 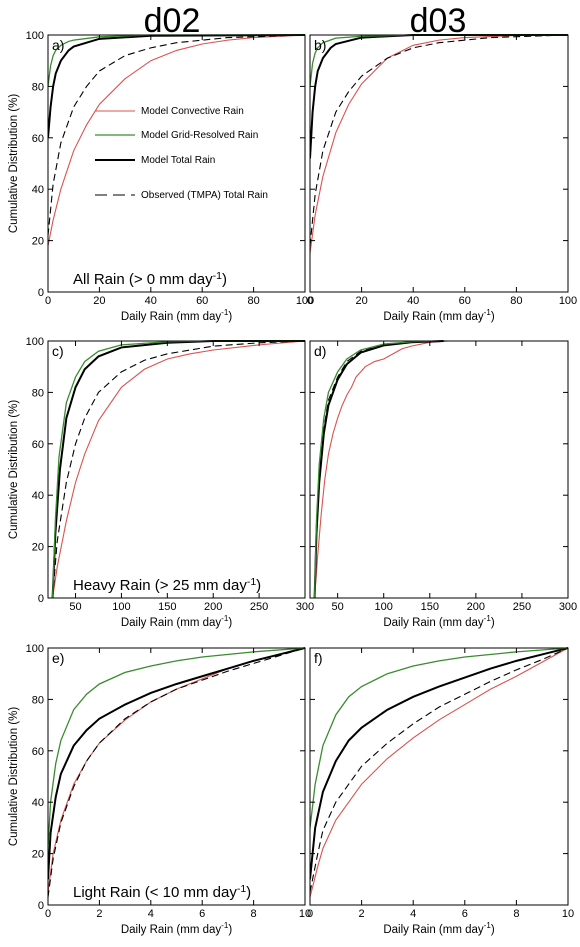 What do you see at coordinates (58, 351) in the screenshot?
I see `panel-label: c)` at bounding box center [58, 351].